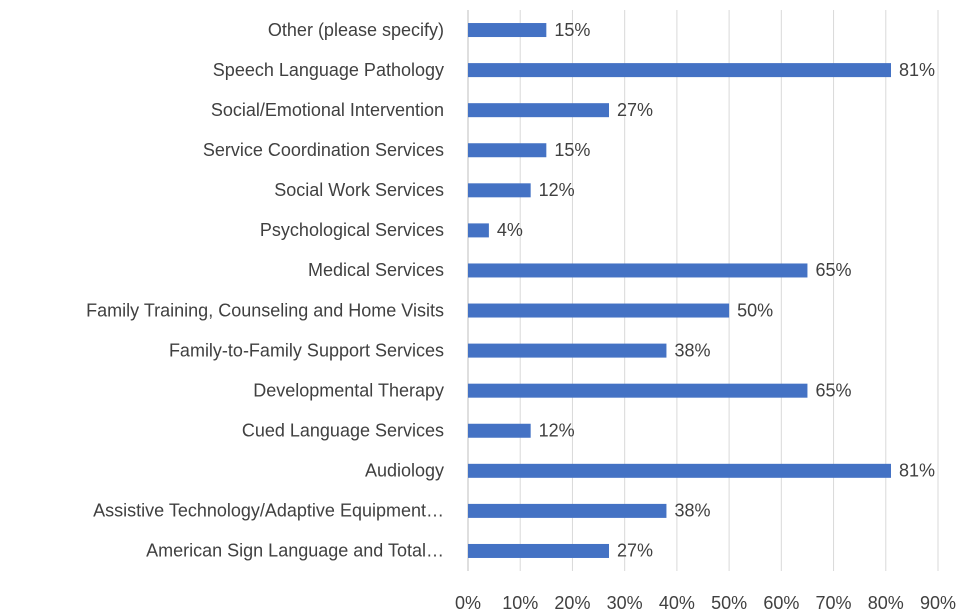 The image size is (961, 616). What do you see at coordinates (938, 603) in the screenshot?
I see `x-tick-label: 90%` at bounding box center [938, 603].